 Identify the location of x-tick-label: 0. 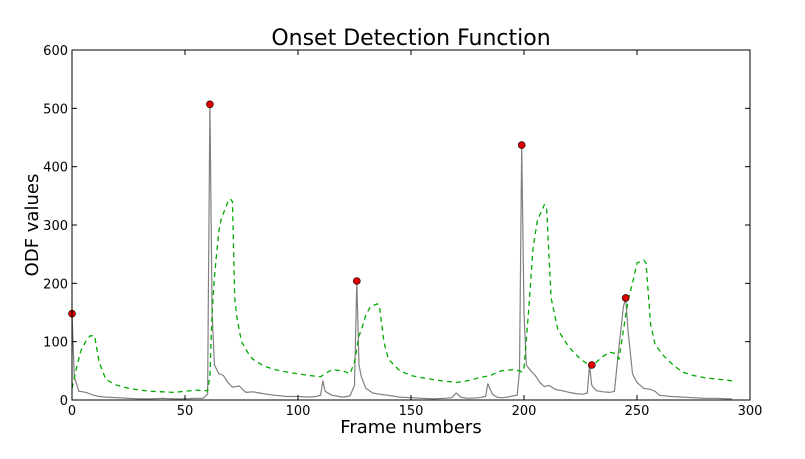
(72, 411).